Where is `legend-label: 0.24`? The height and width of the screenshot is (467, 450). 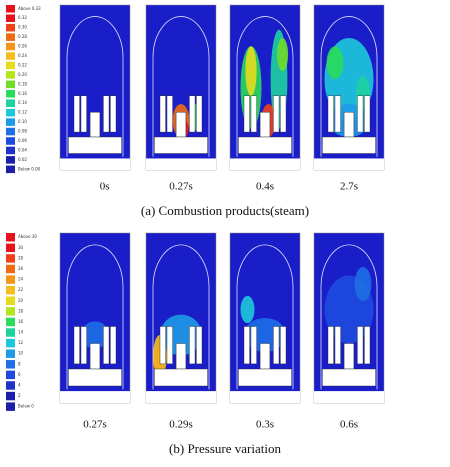
legend-label: 0.24 is located at coordinates (22, 55).